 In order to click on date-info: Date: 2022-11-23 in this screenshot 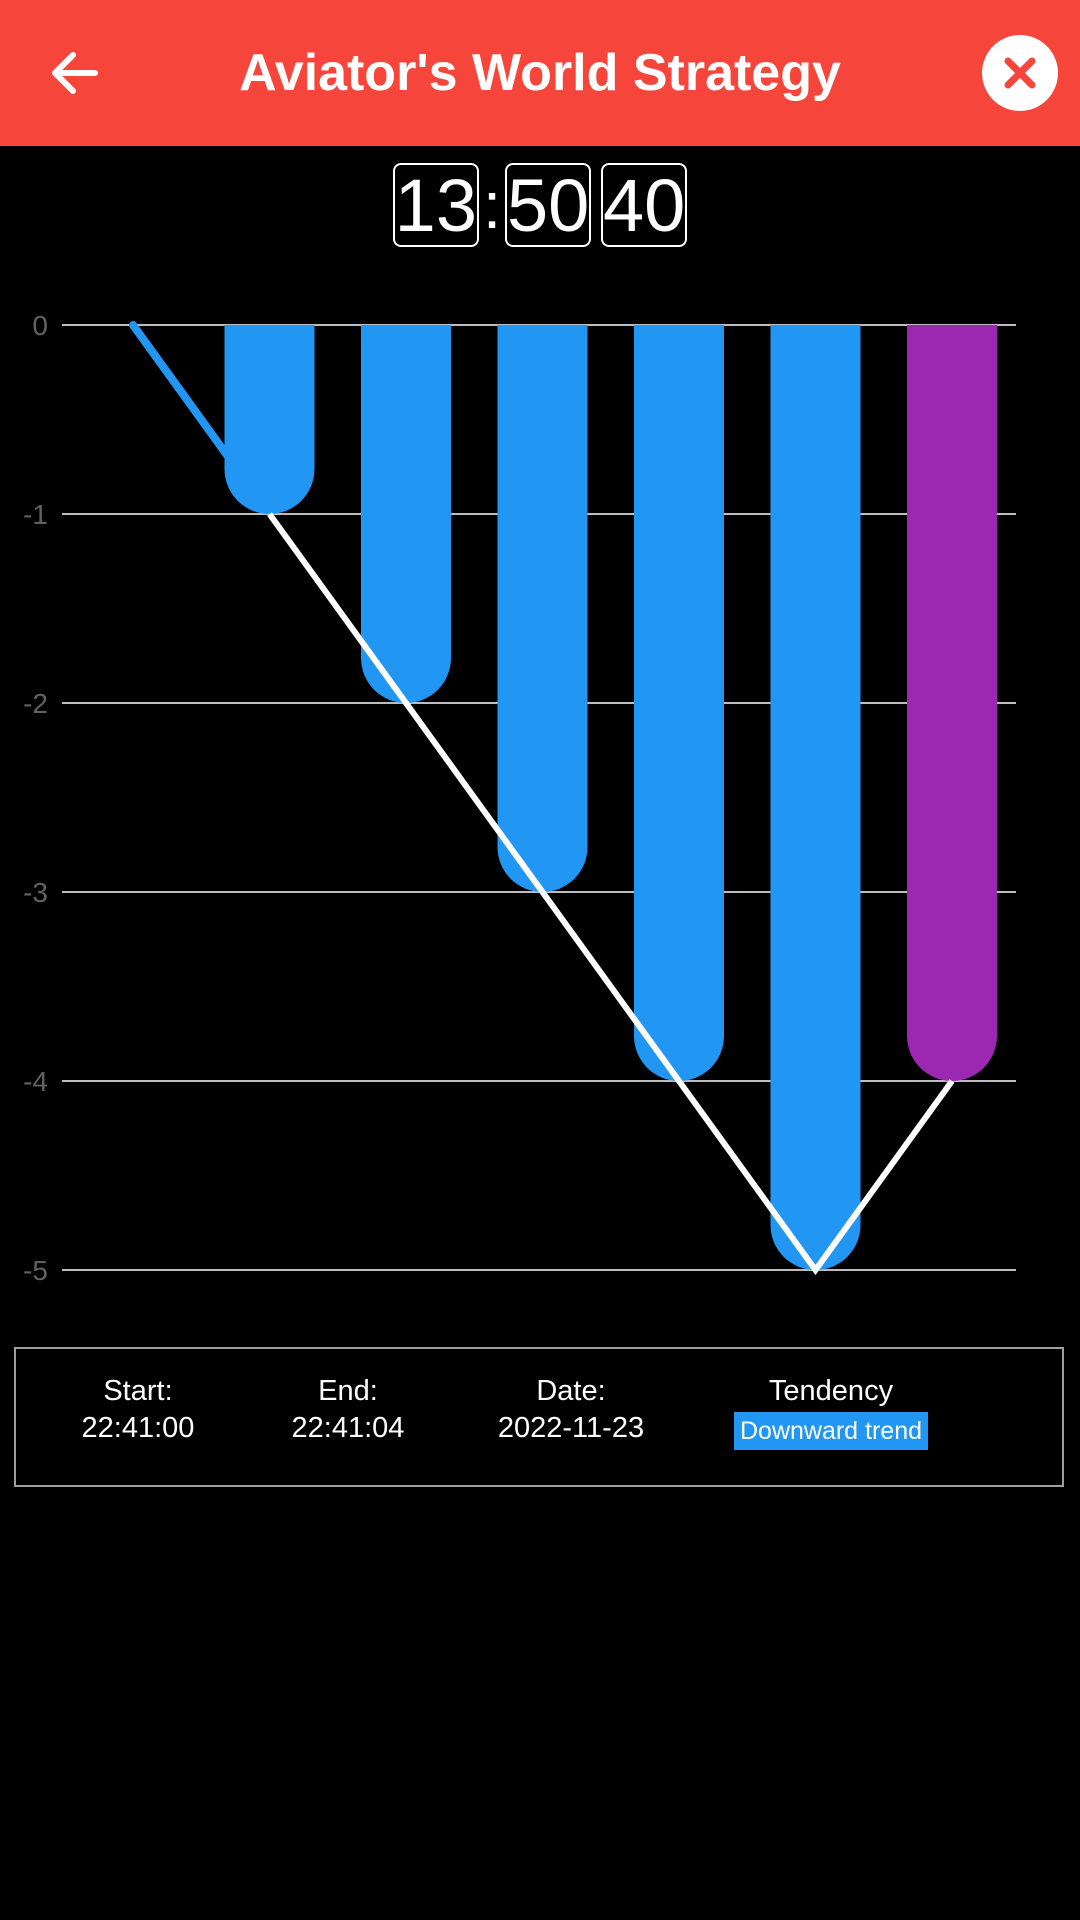, I will do `click(571, 1410)`.